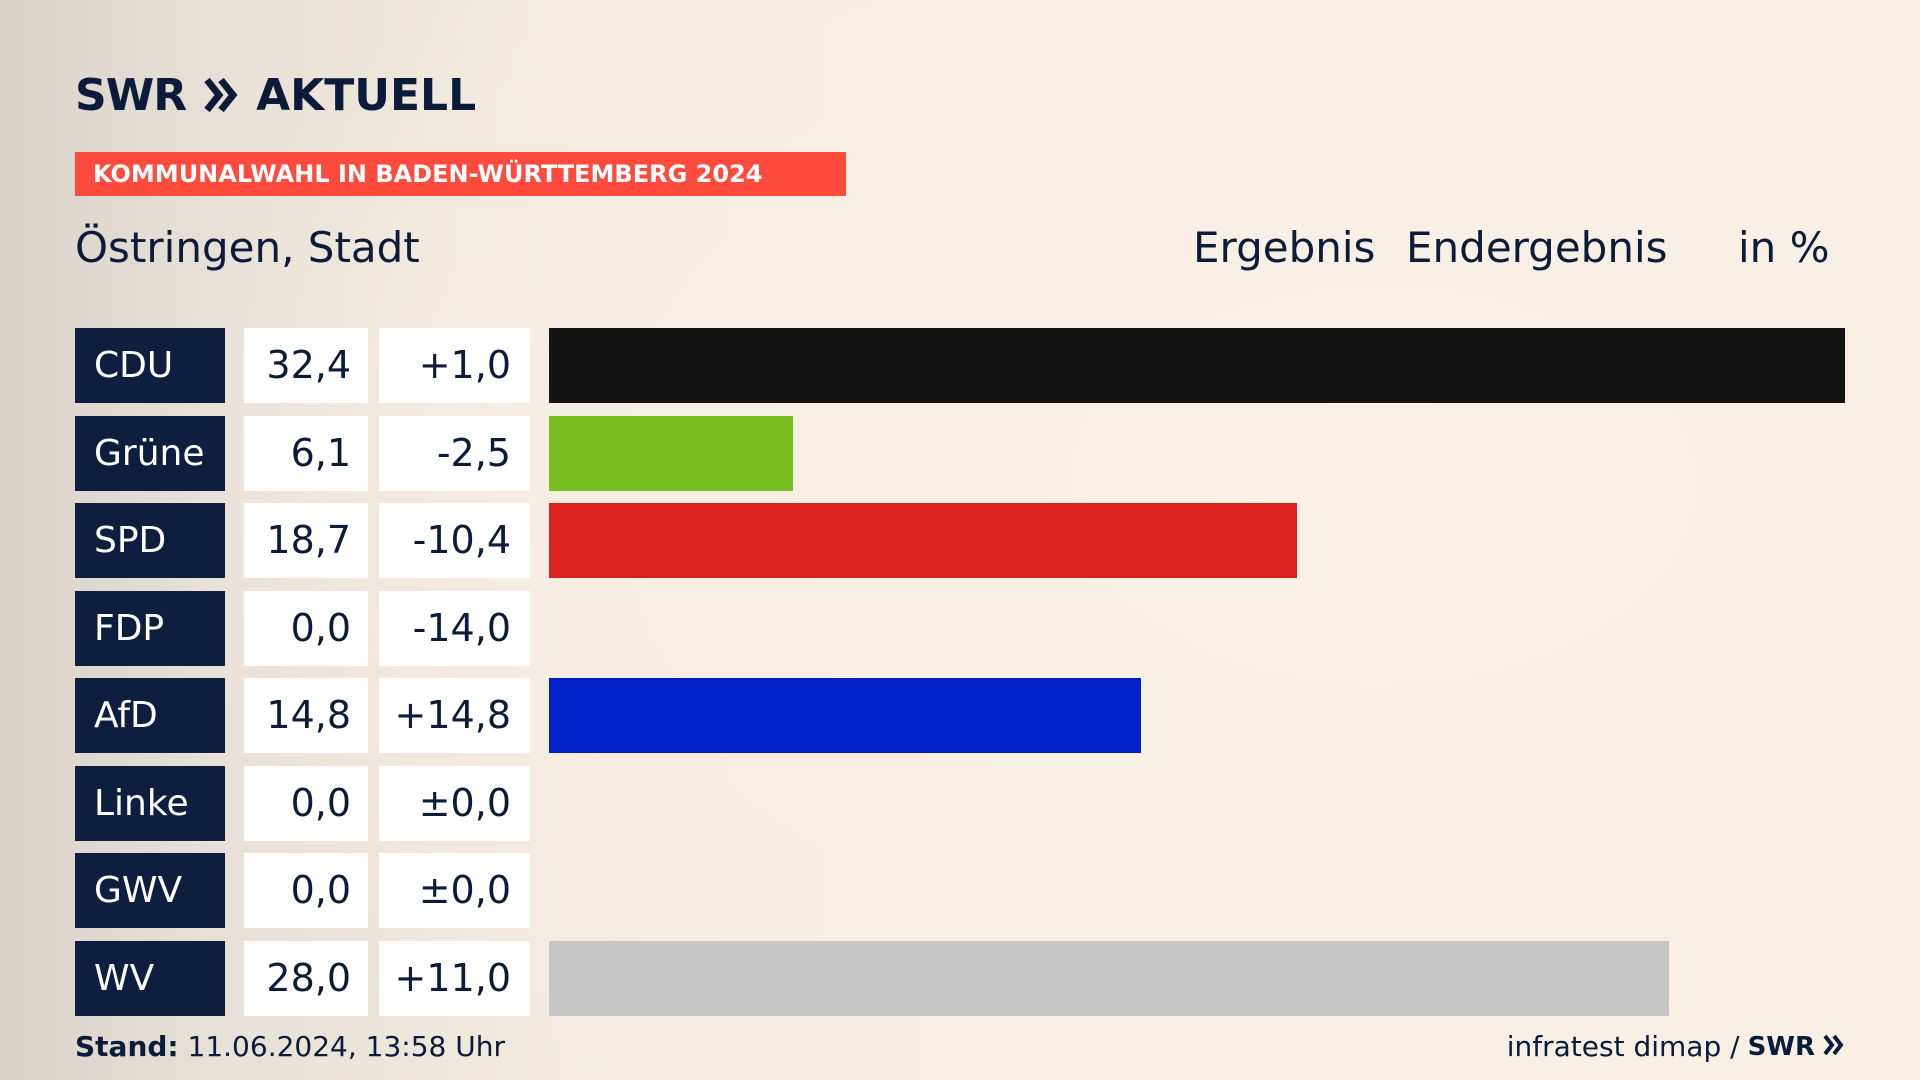 This screenshot has width=1920, height=1080. I want to click on party-label: Linke, so click(150, 803).